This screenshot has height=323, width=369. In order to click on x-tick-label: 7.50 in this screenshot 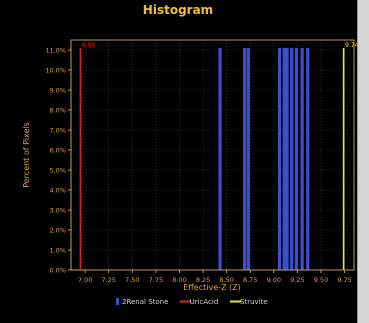, I will do `click(132, 280)`.